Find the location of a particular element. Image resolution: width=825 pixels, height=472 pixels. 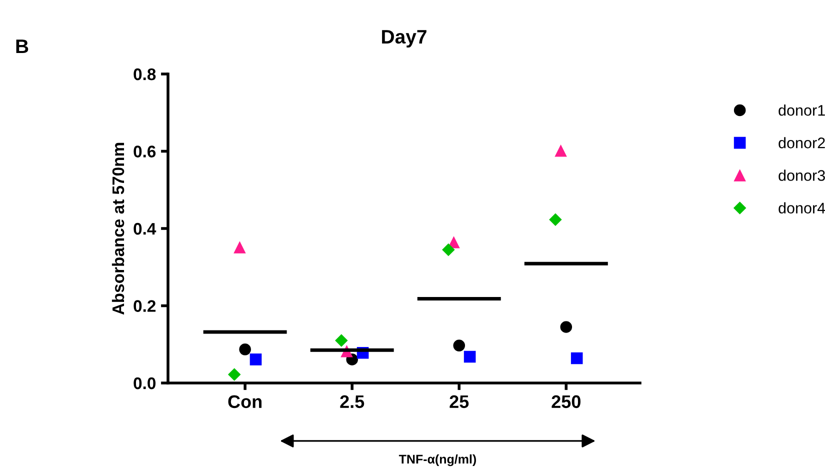

legend-label: donor2 is located at coordinates (801, 142).